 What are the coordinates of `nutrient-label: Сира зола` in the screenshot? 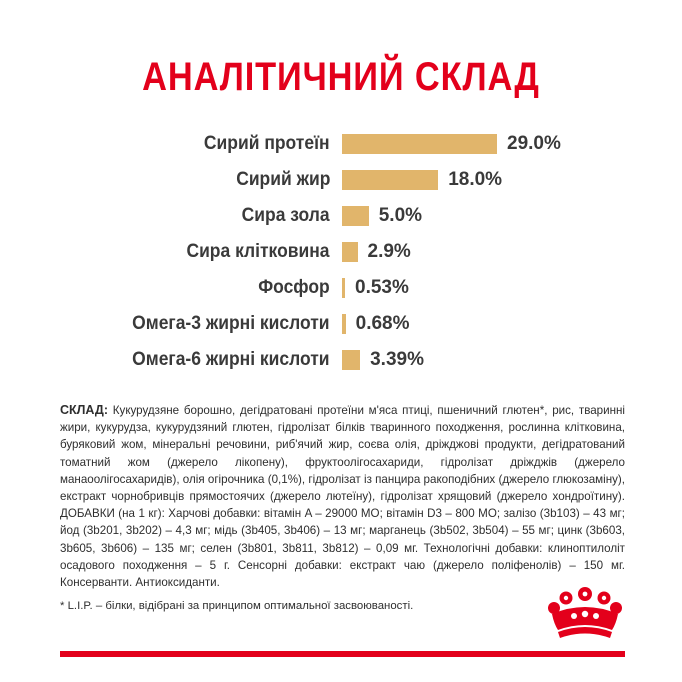 It's located at (286, 215).